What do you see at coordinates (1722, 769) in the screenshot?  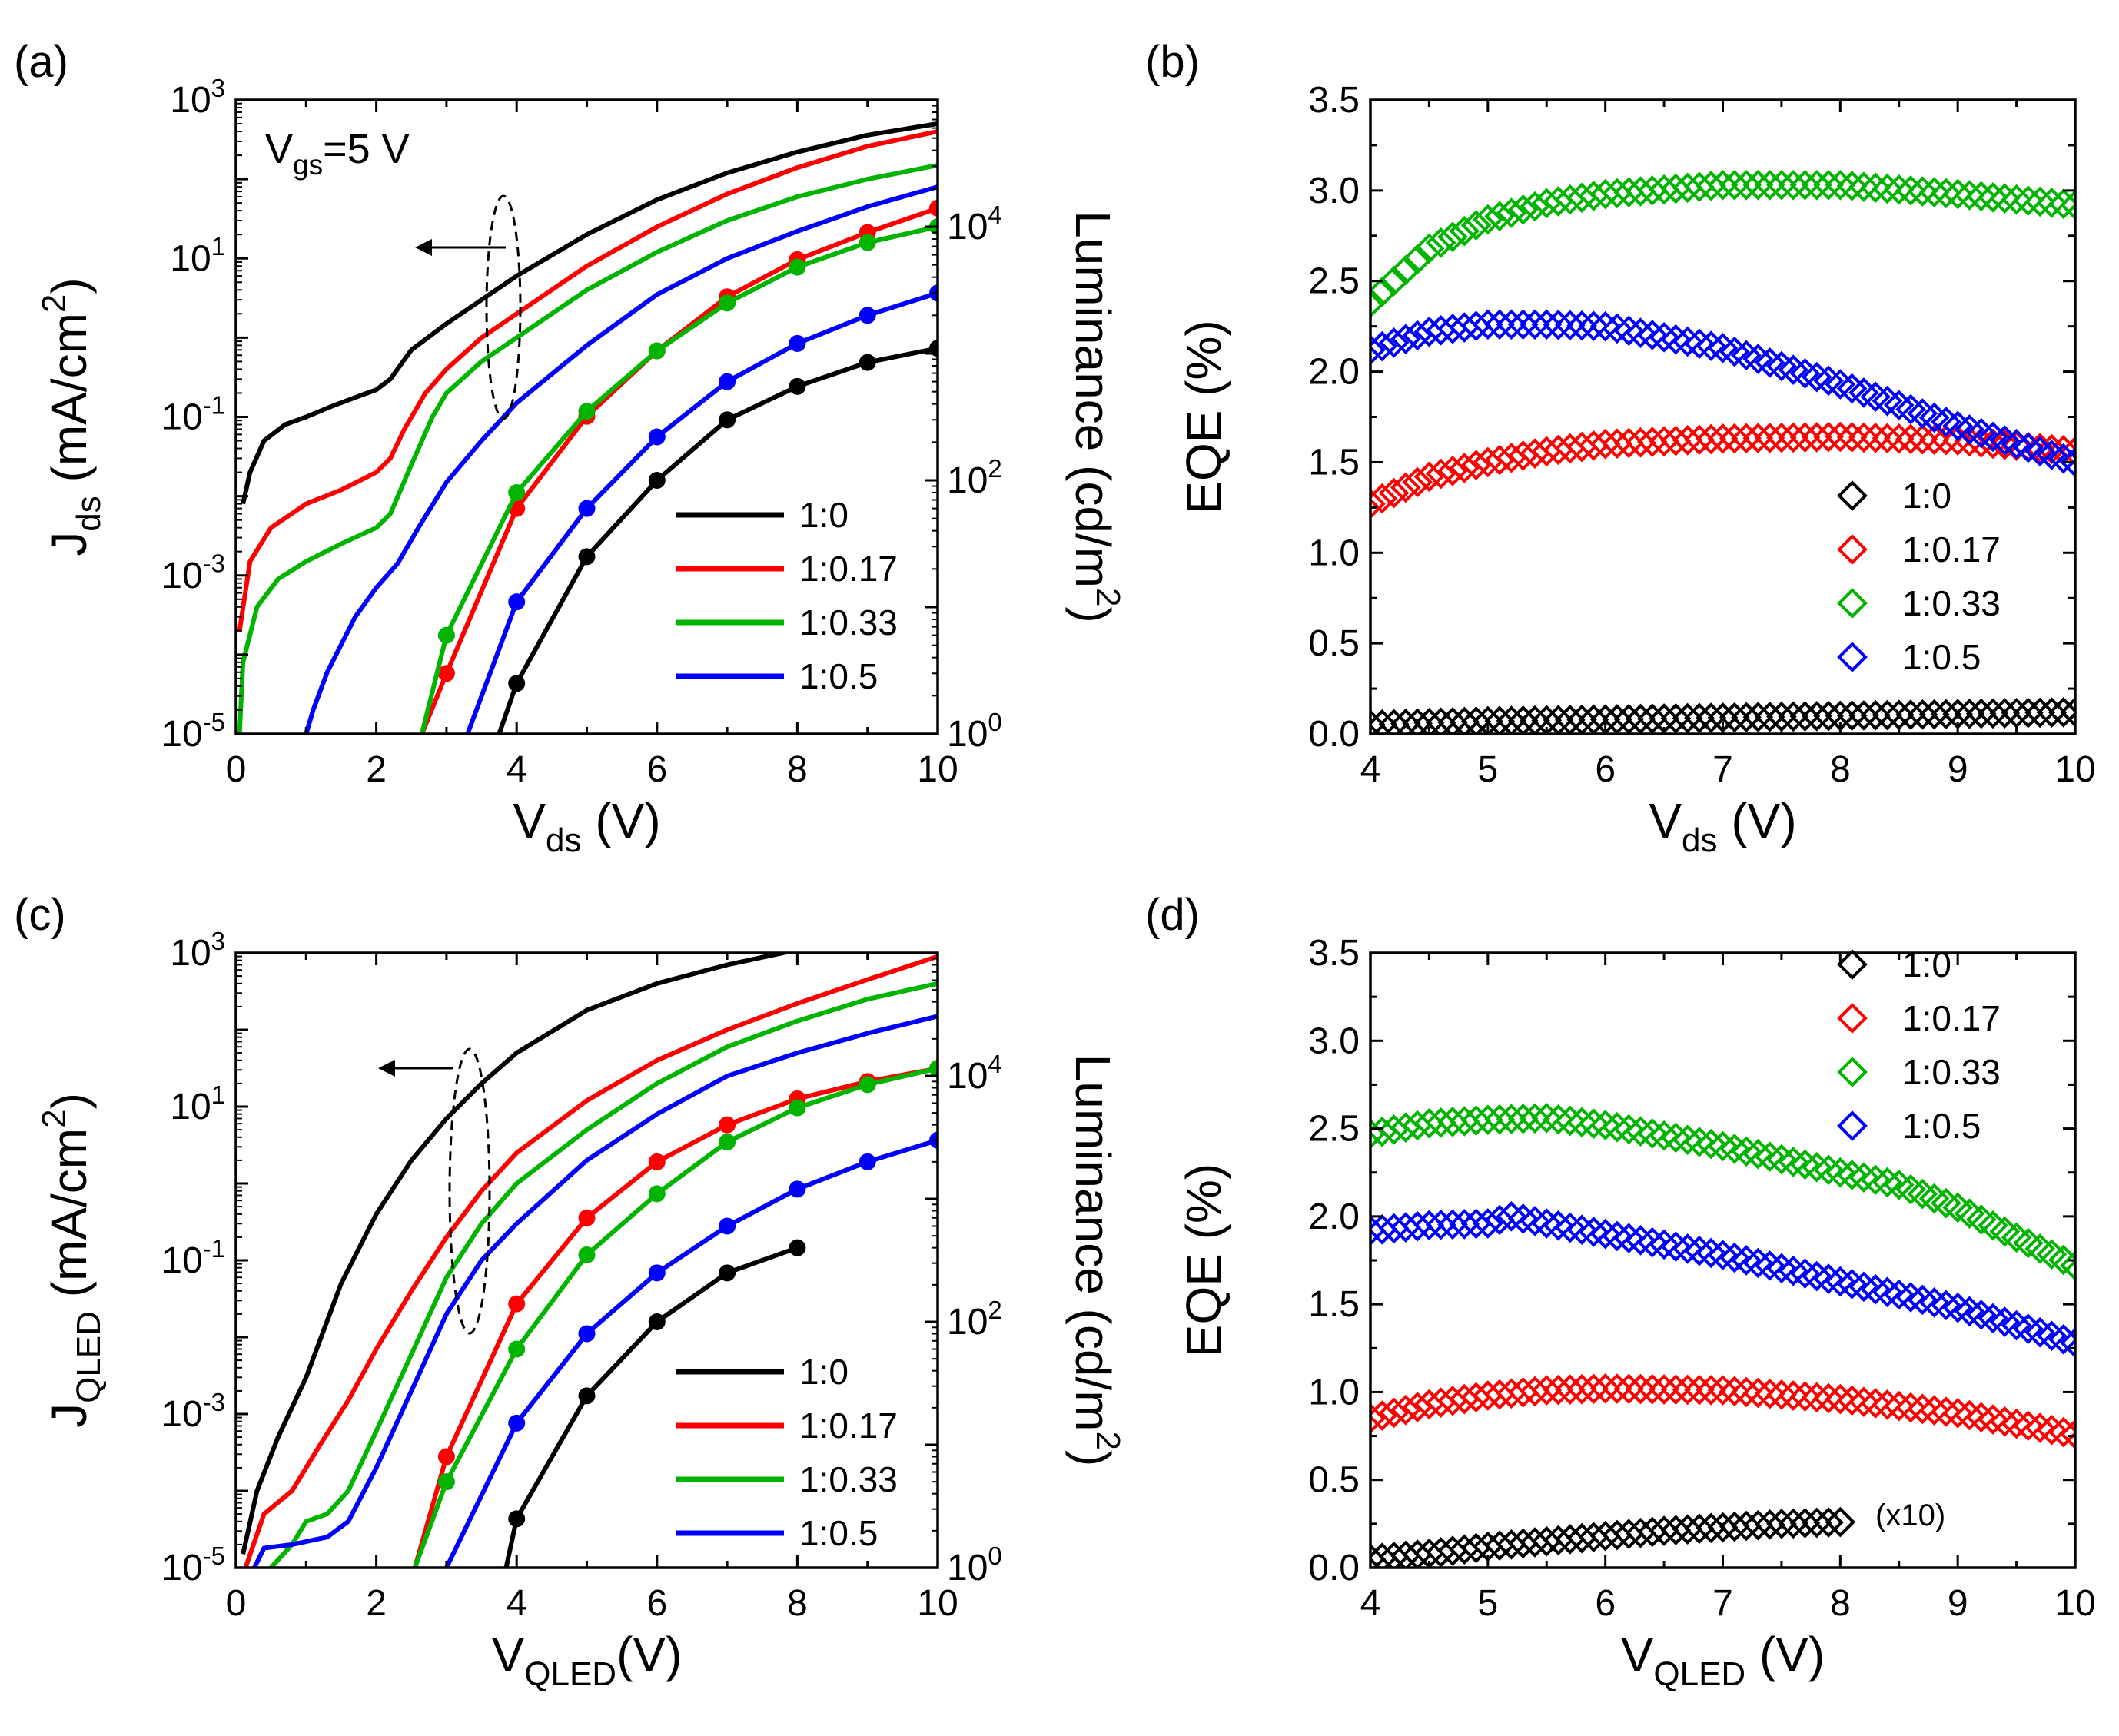 I see `x-tick-label: 7` at bounding box center [1722, 769].